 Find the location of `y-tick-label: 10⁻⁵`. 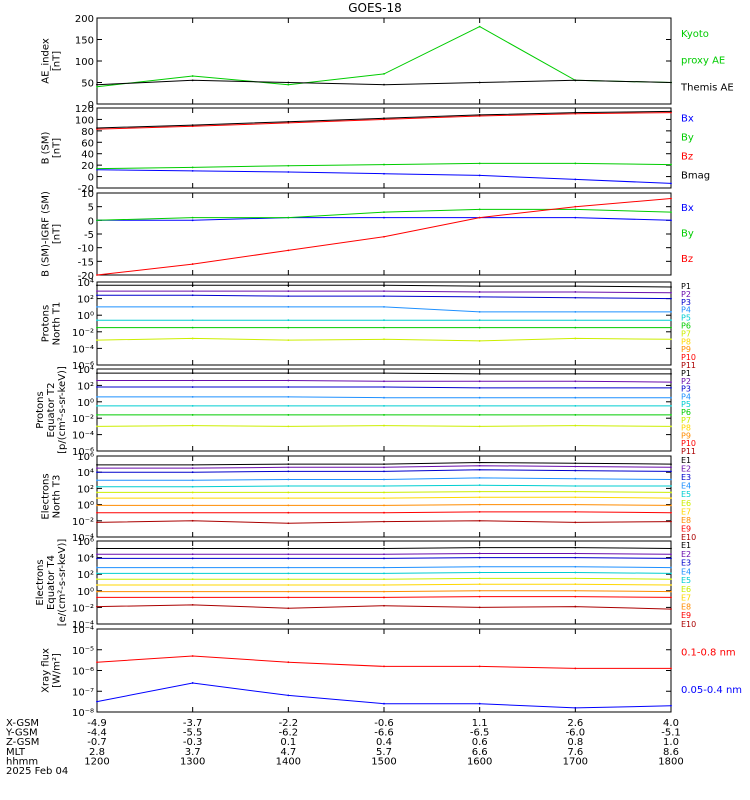

y-tick-label: 10⁻⁵ is located at coordinates (83, 651).